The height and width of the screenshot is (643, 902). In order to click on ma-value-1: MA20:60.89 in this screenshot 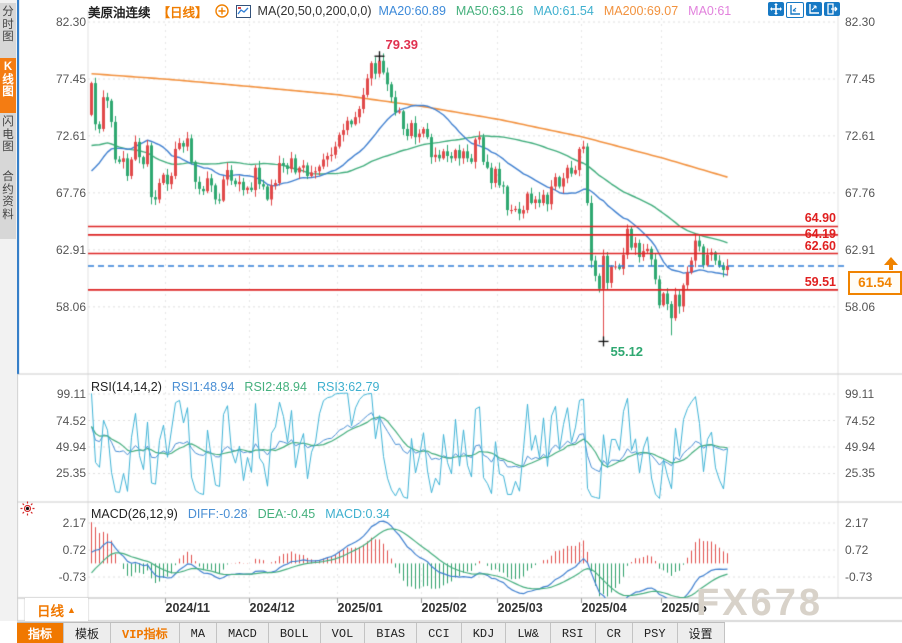, I will do `click(412, 11)`.